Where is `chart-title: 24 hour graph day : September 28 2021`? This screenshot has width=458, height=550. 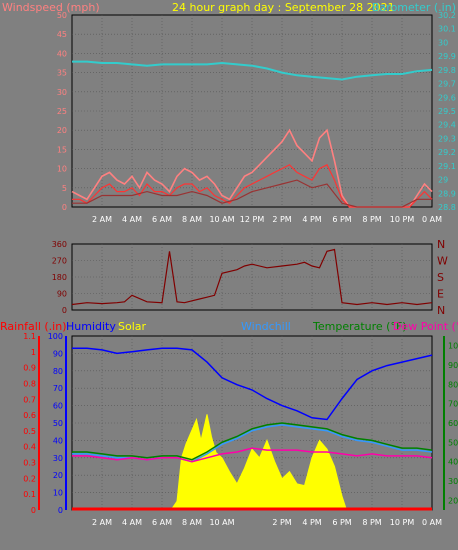
chart-title: 24 hour graph day : September 28 2021 is located at coordinates (283, 7).